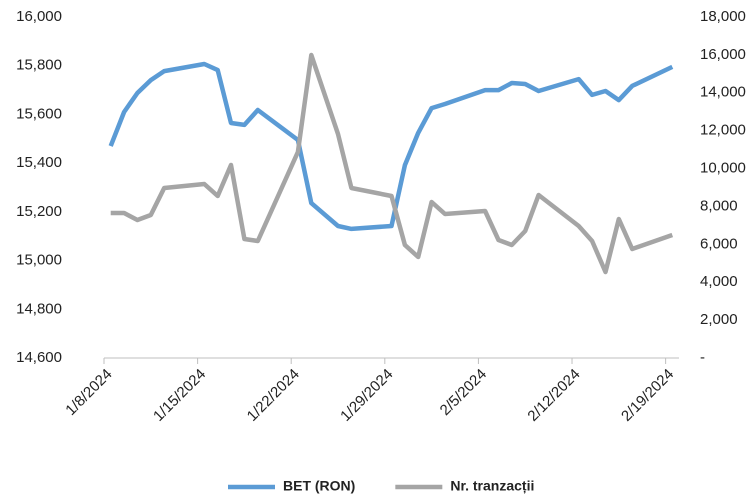  I want to click on x-tick-label: 1/8/2024, so click(88, 392).